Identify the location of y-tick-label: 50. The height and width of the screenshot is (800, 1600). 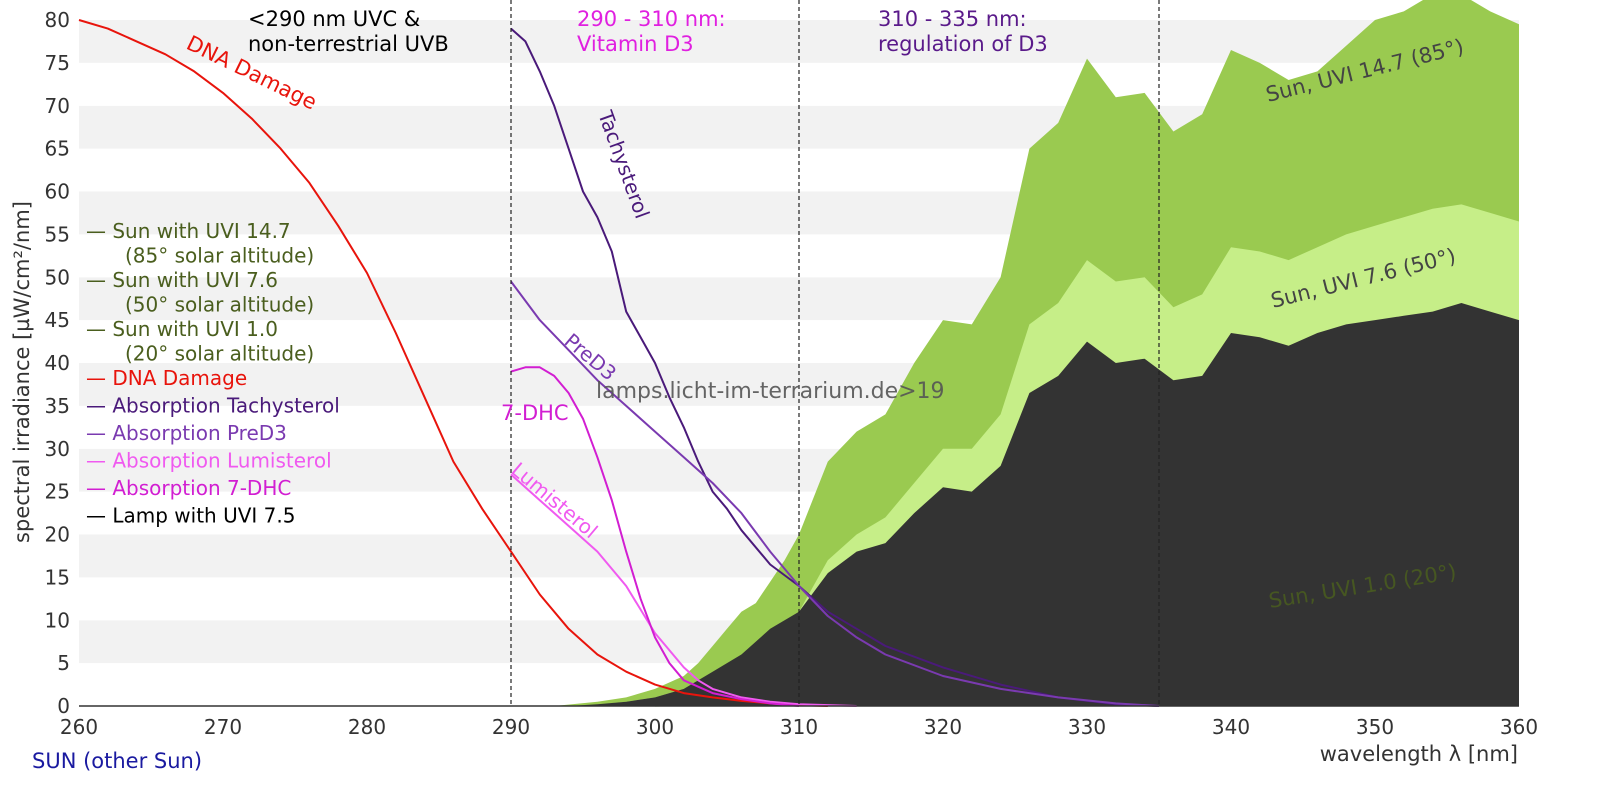
(57, 277).